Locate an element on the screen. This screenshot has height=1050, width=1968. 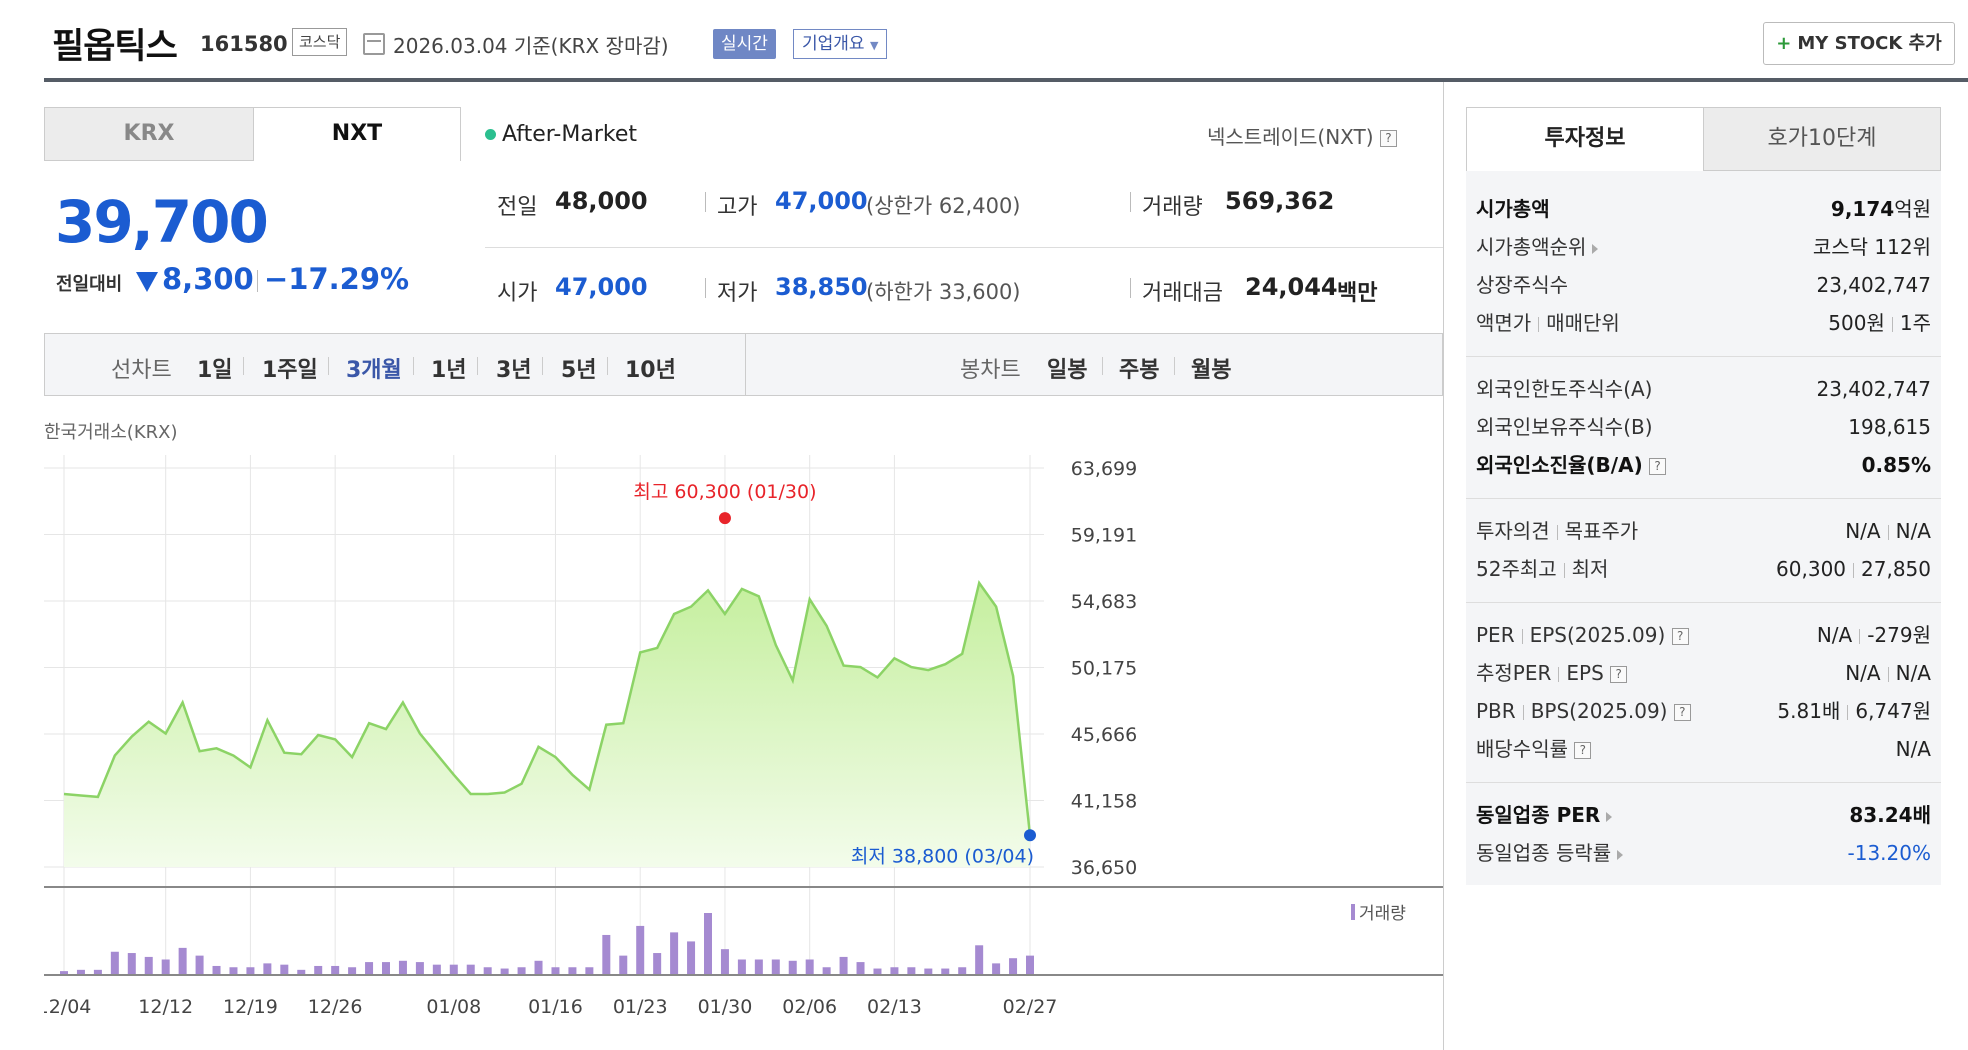
per-row: PER EPS(2025.09) ? N/A -279원 is located at coordinates (1703, 635).